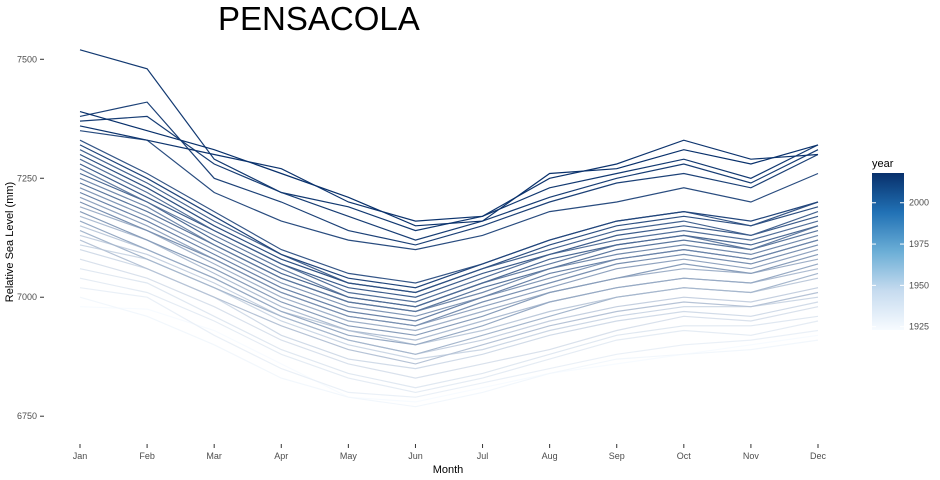  I want to click on x-tick-label: Aug, so click(550, 456).